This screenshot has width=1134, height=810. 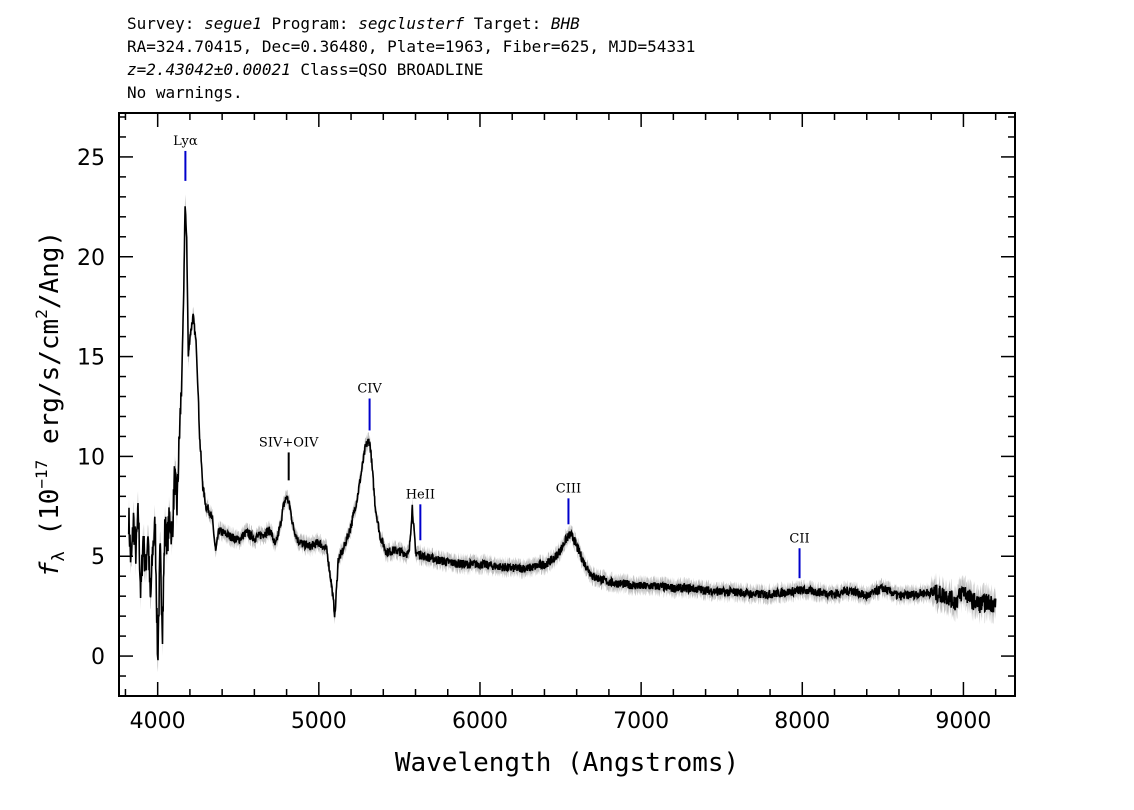 What do you see at coordinates (50, 404) in the screenshot?
I see `y-axis-title: fλ (10−17 erg/s/cm2/Ang)` at bounding box center [50, 404].